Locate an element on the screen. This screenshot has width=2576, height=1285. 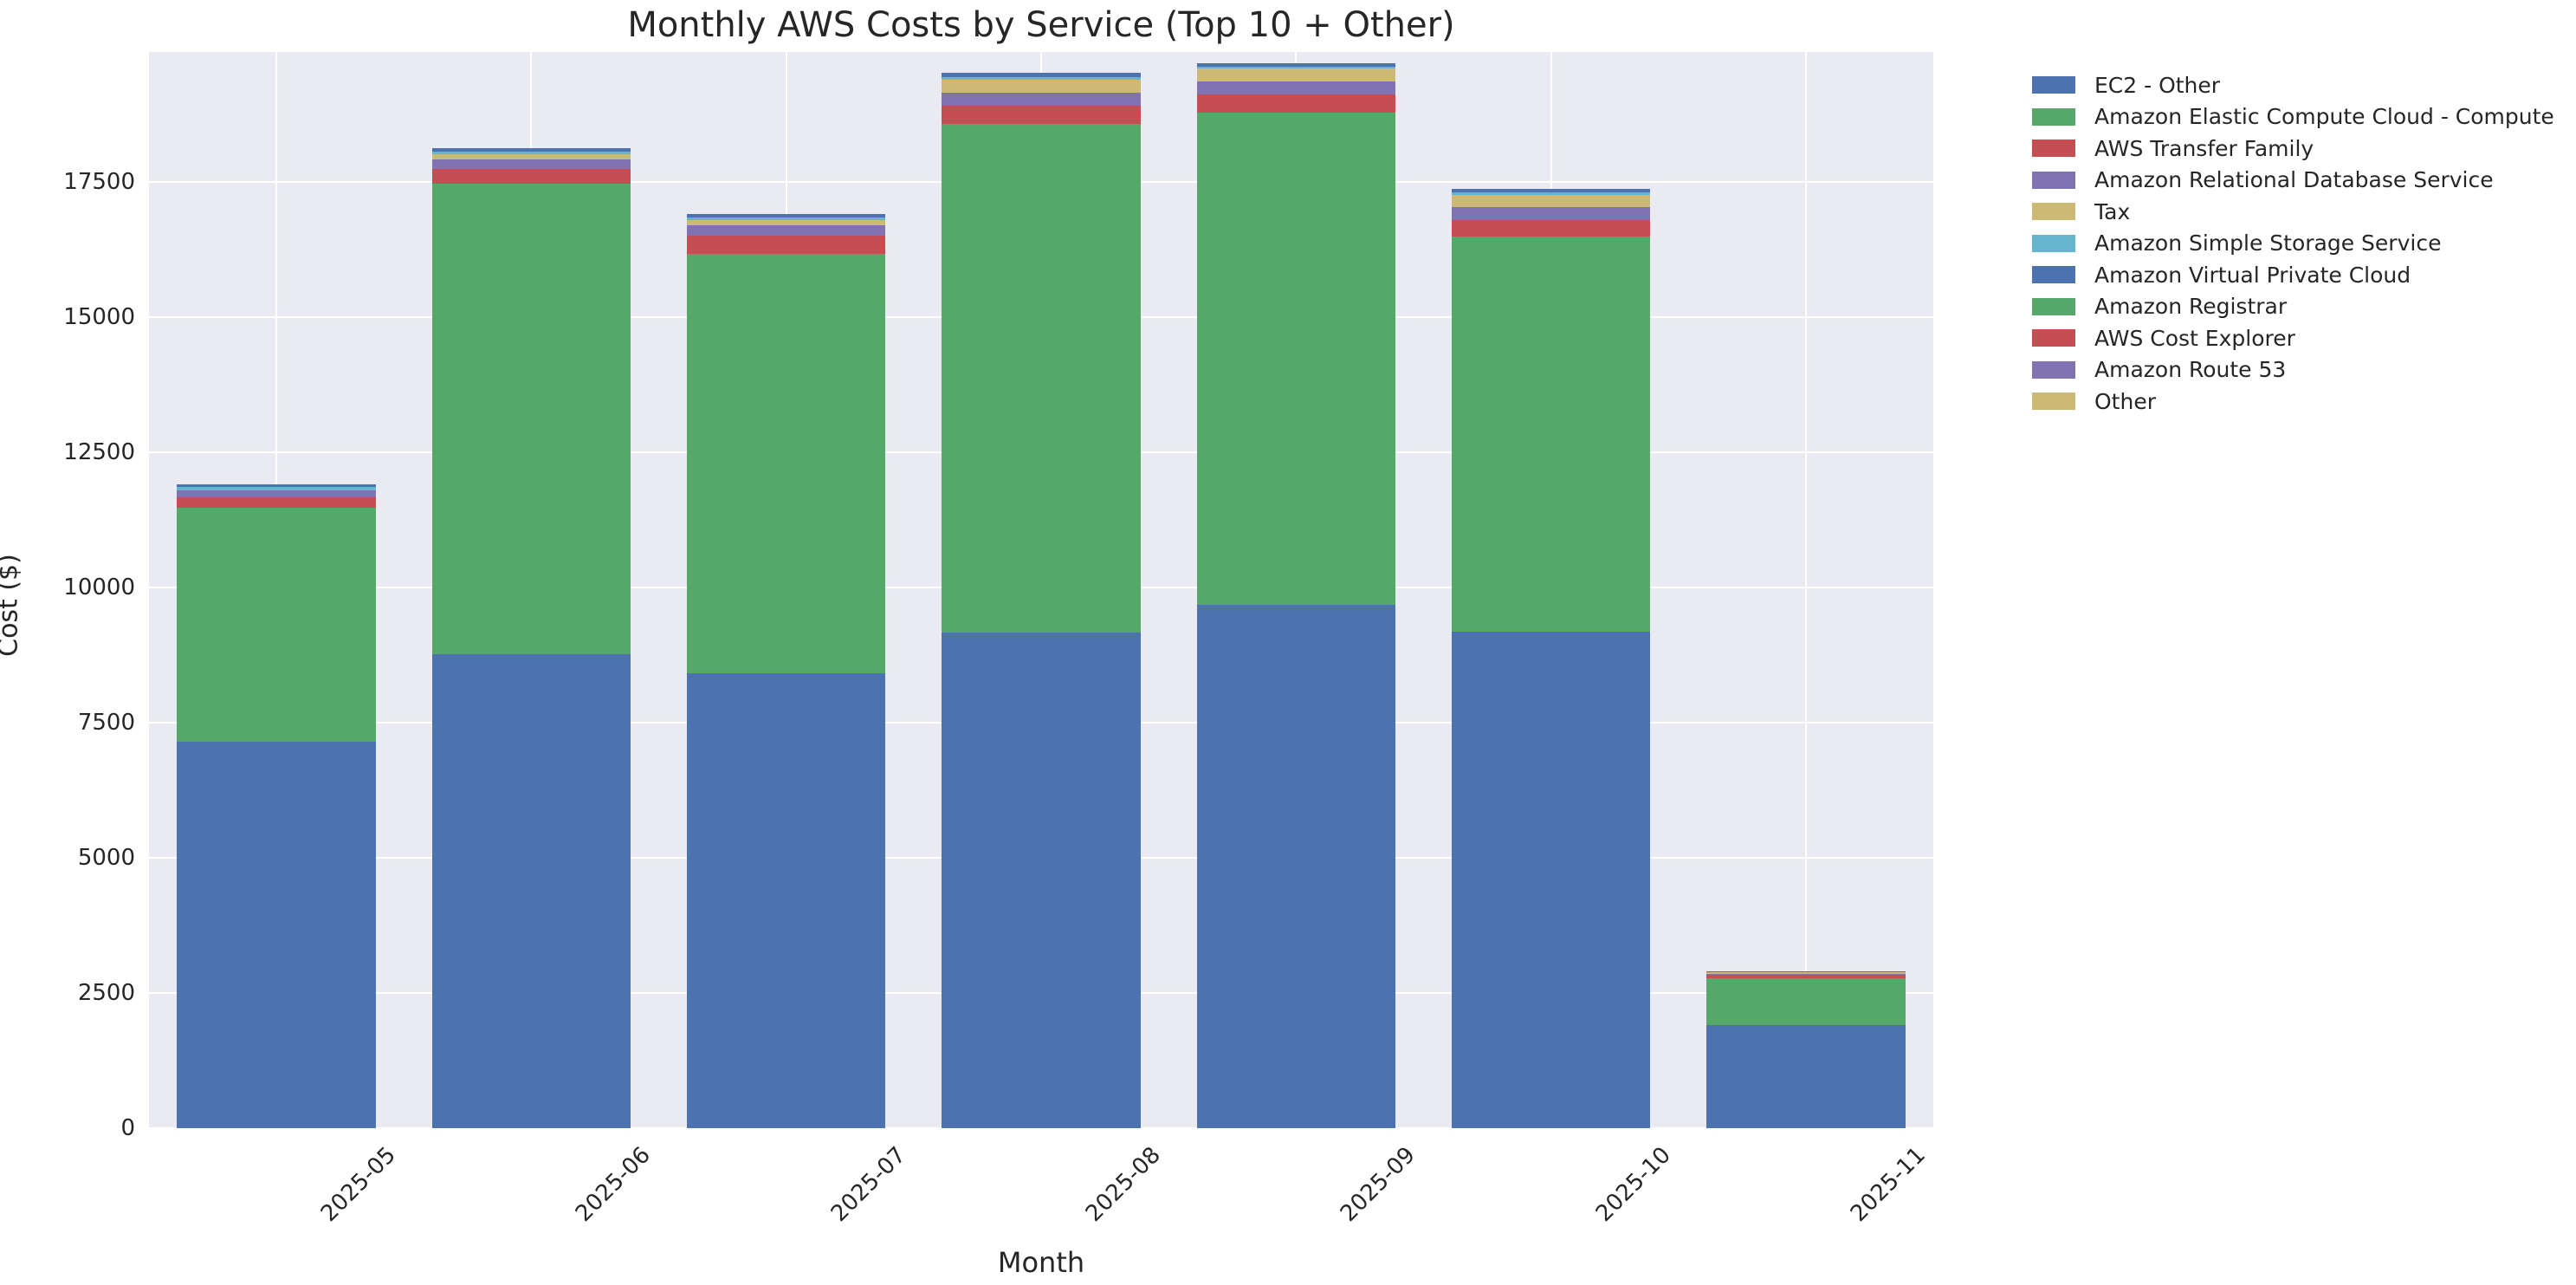
legend-label: Tax is located at coordinates (2112, 211).